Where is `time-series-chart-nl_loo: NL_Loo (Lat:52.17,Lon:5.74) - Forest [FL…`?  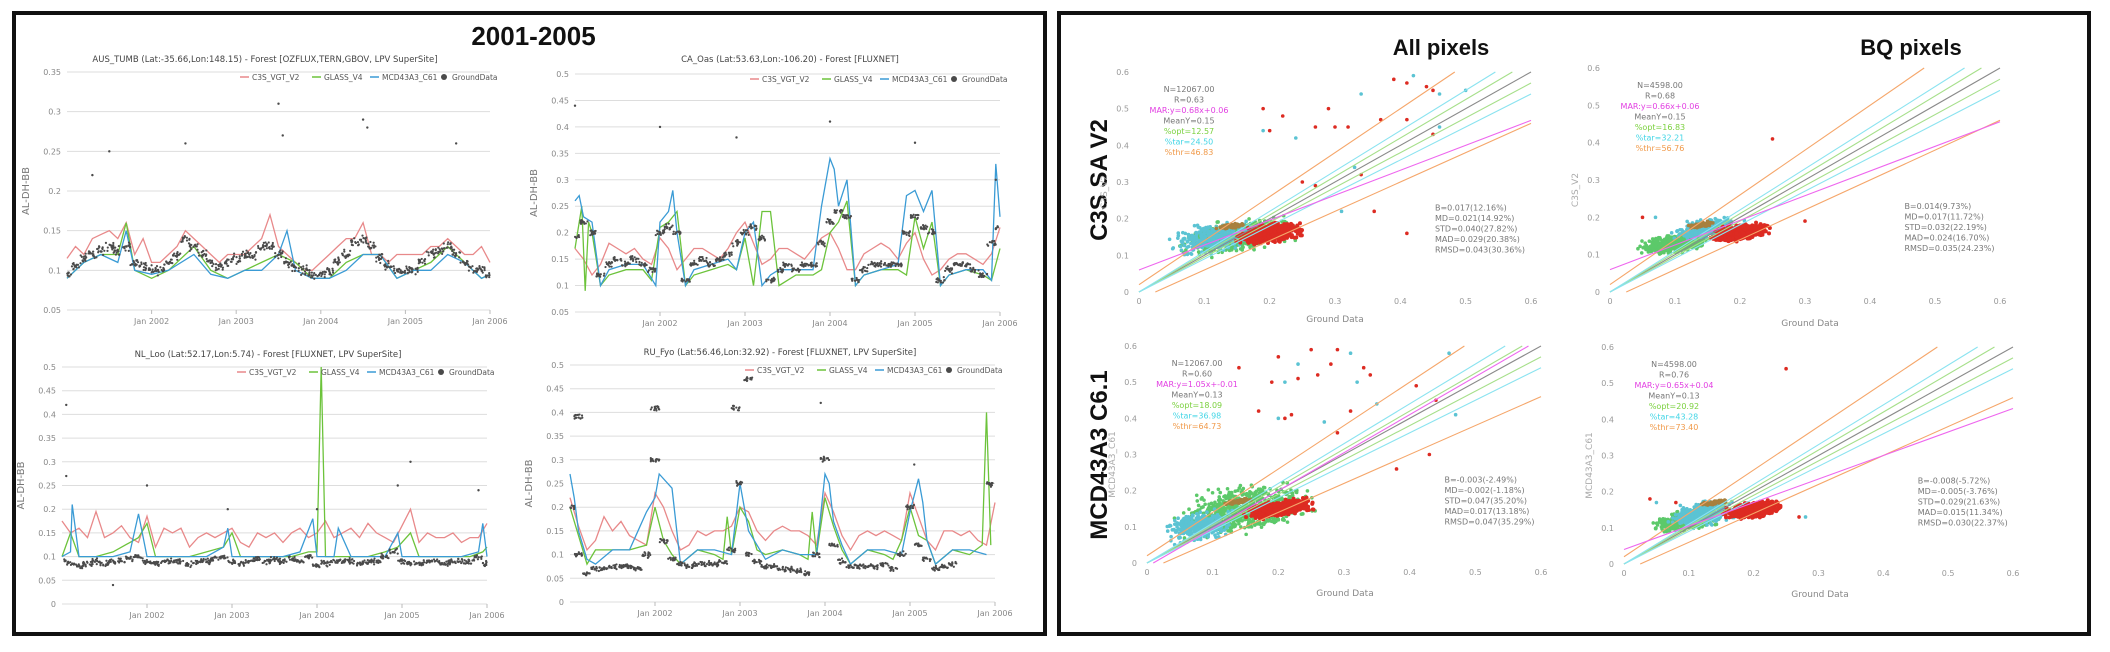
time-series-chart-nl_loo: NL_Loo (Lat:52.17,Lon:5.74) - Forest [FL… is located at coordinates (260, 485).